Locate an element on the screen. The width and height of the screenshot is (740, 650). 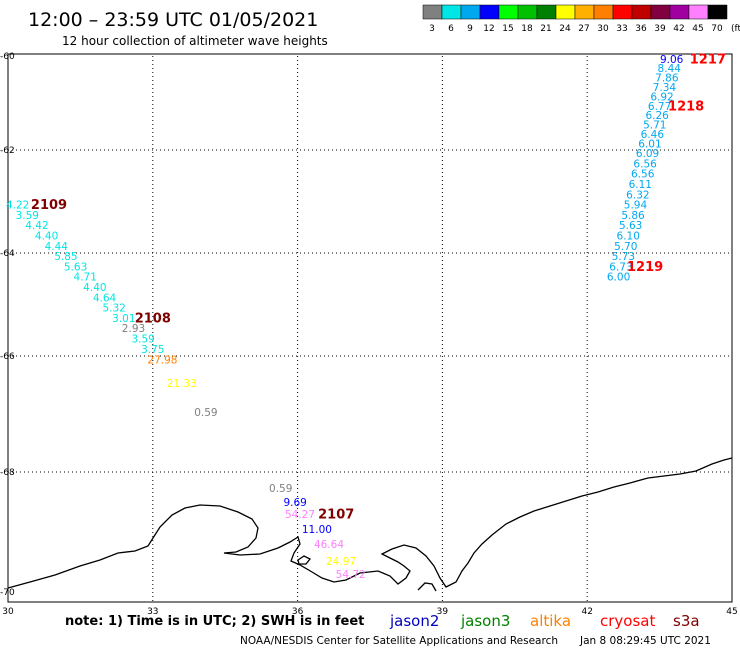
scale-label: 3 is located at coordinates (432, 29).